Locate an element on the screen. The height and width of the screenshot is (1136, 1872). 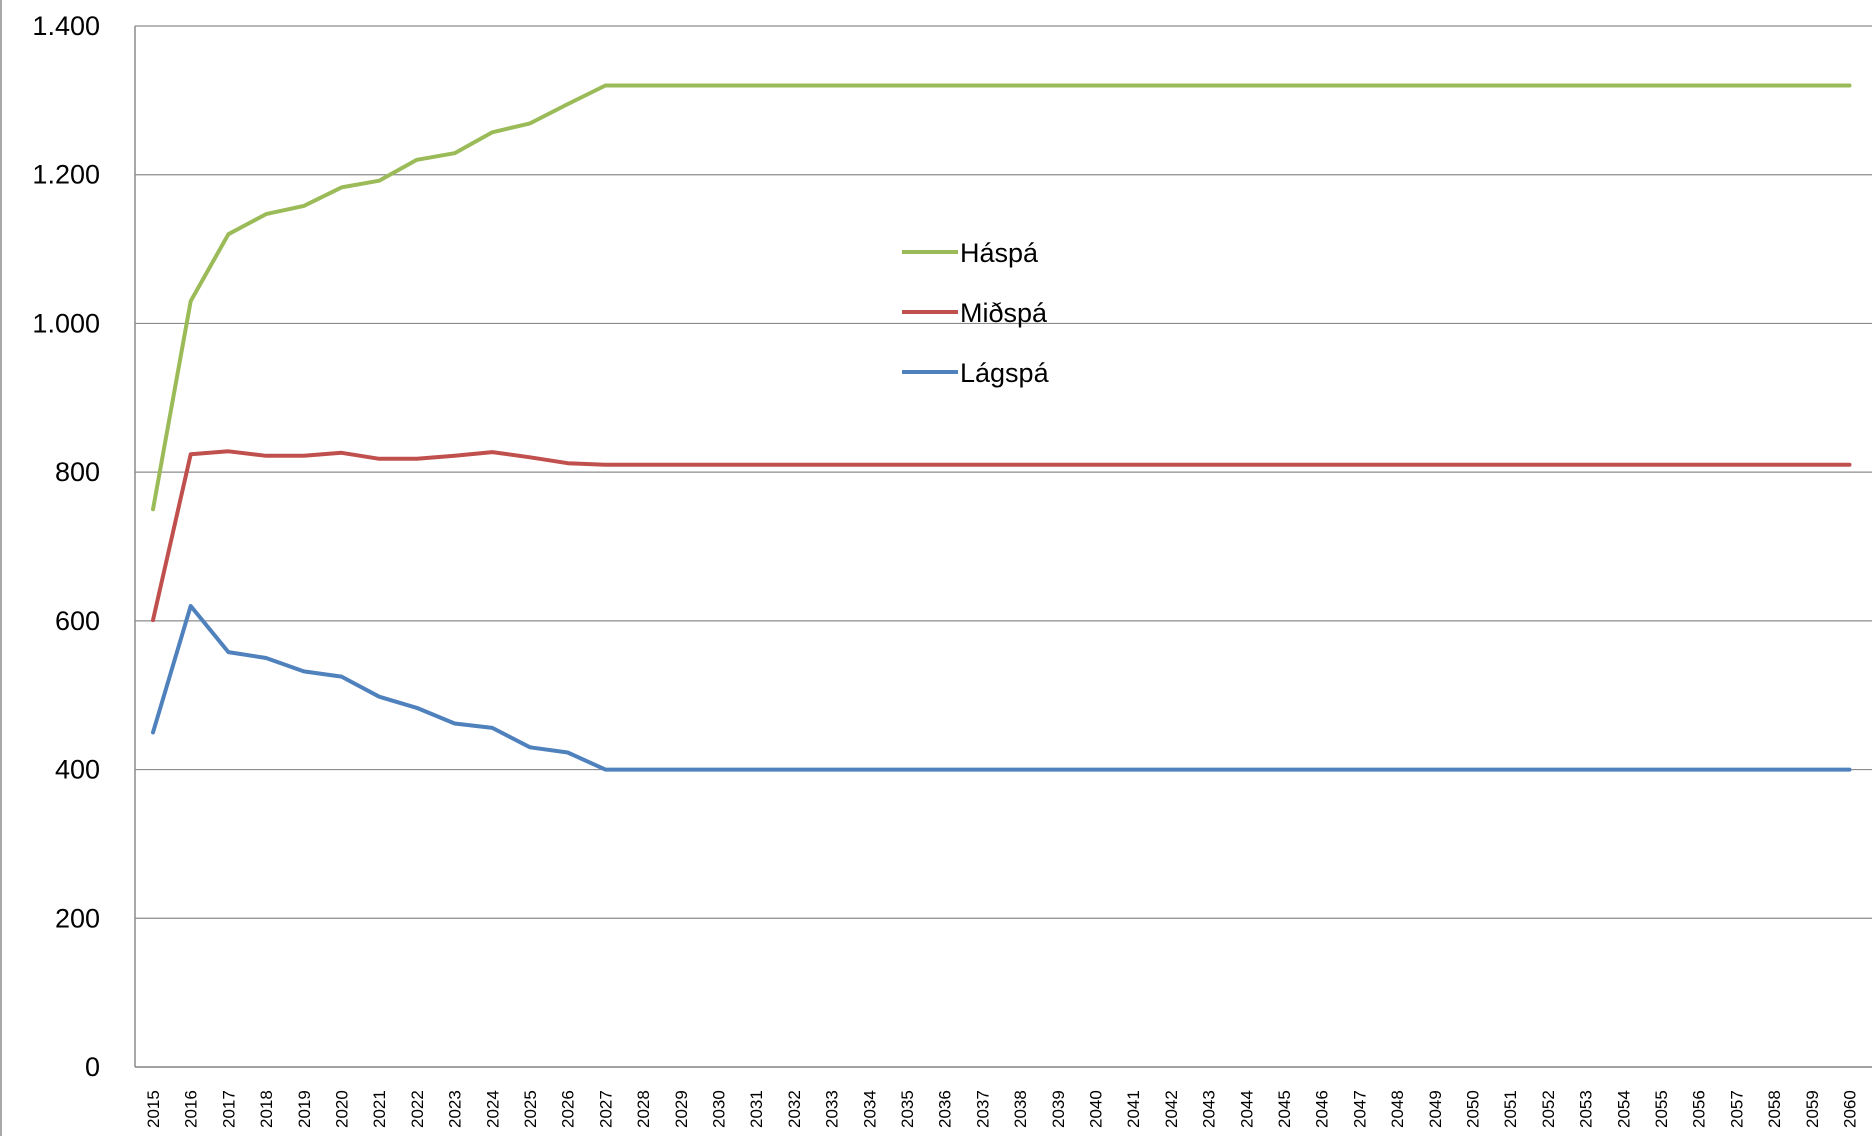
x-tick-label: 2025 is located at coordinates (530, 1109).